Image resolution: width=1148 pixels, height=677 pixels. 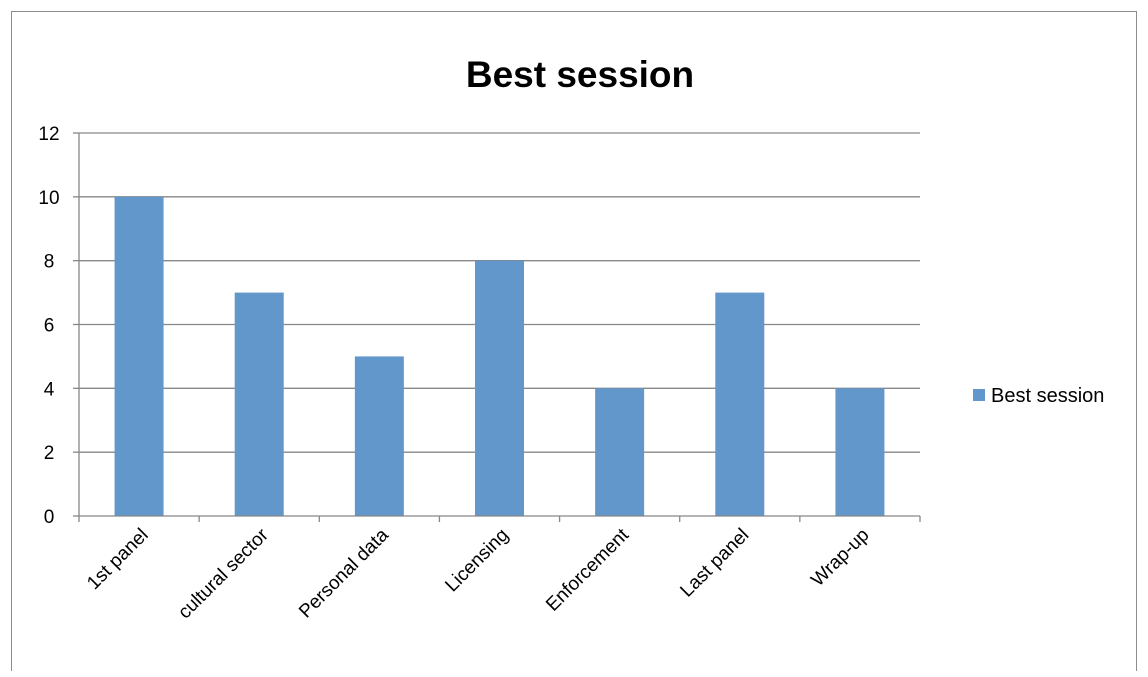 I want to click on x-tick-label: Enforcement, so click(x=588, y=570).